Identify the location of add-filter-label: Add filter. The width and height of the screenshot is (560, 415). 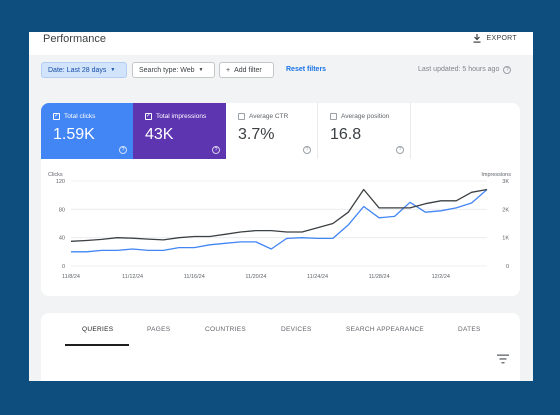
(248, 70).